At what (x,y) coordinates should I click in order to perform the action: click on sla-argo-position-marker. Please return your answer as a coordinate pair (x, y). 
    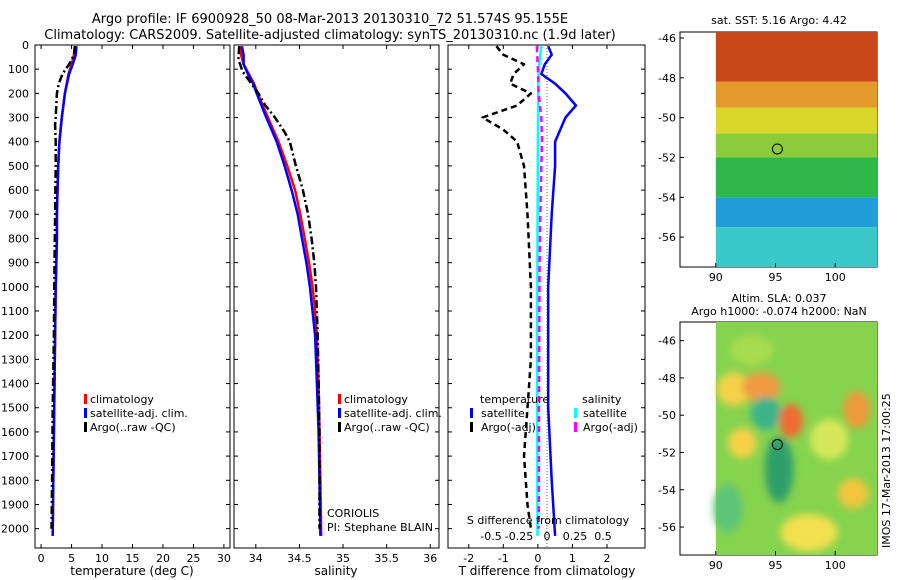
    Looking at the image, I should click on (777, 445).